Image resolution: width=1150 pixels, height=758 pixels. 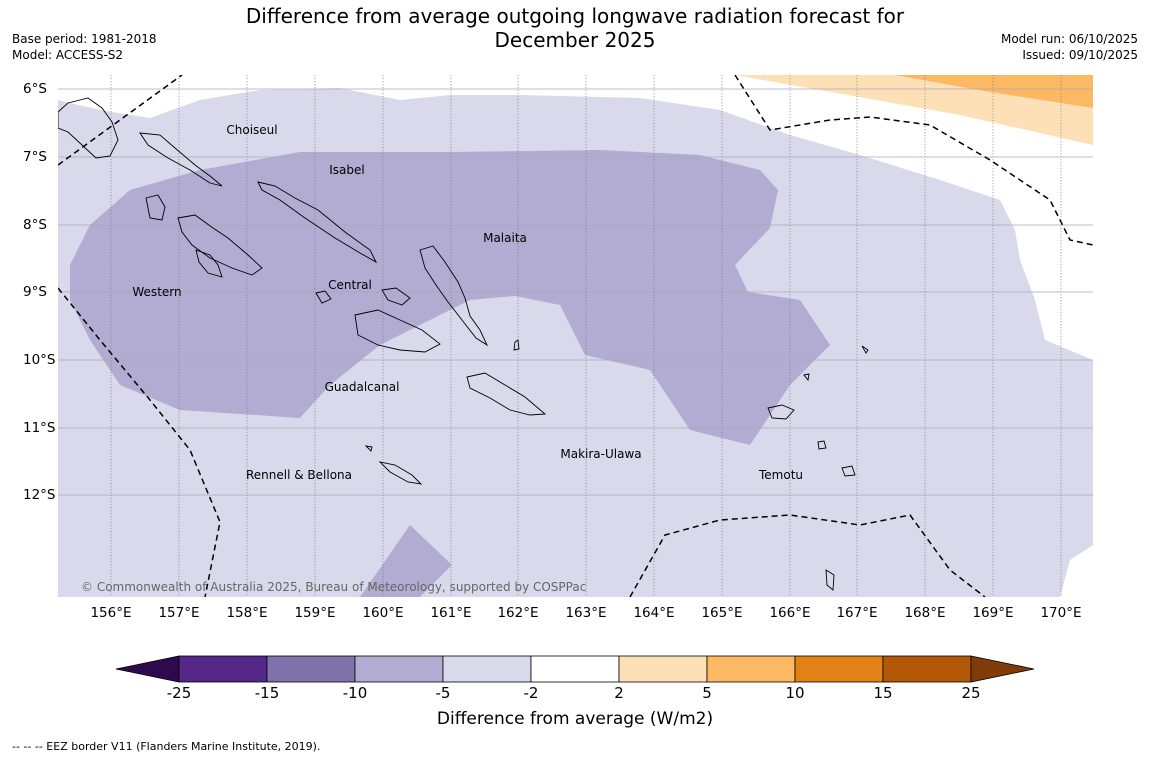 I want to click on new-georgia-island, so click(x=220, y=245).